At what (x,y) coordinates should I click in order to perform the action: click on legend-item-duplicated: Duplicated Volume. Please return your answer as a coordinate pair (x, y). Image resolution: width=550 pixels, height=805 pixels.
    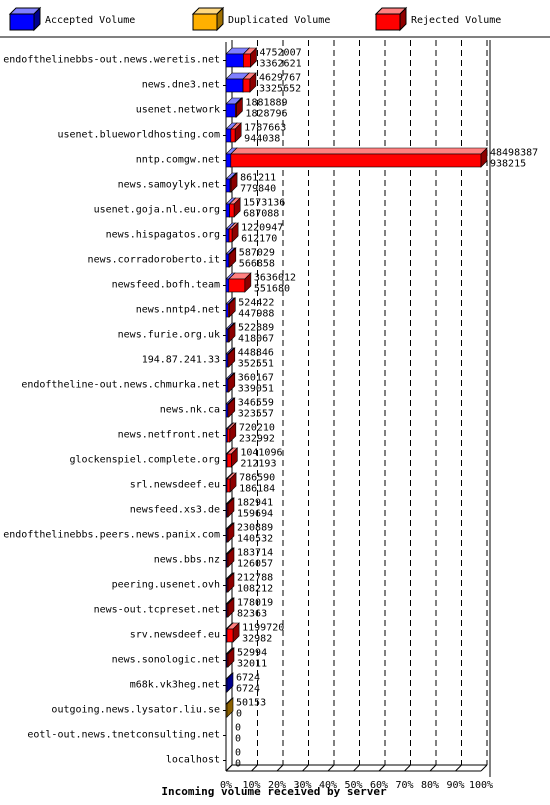
    Looking at the image, I should click on (260, 19).